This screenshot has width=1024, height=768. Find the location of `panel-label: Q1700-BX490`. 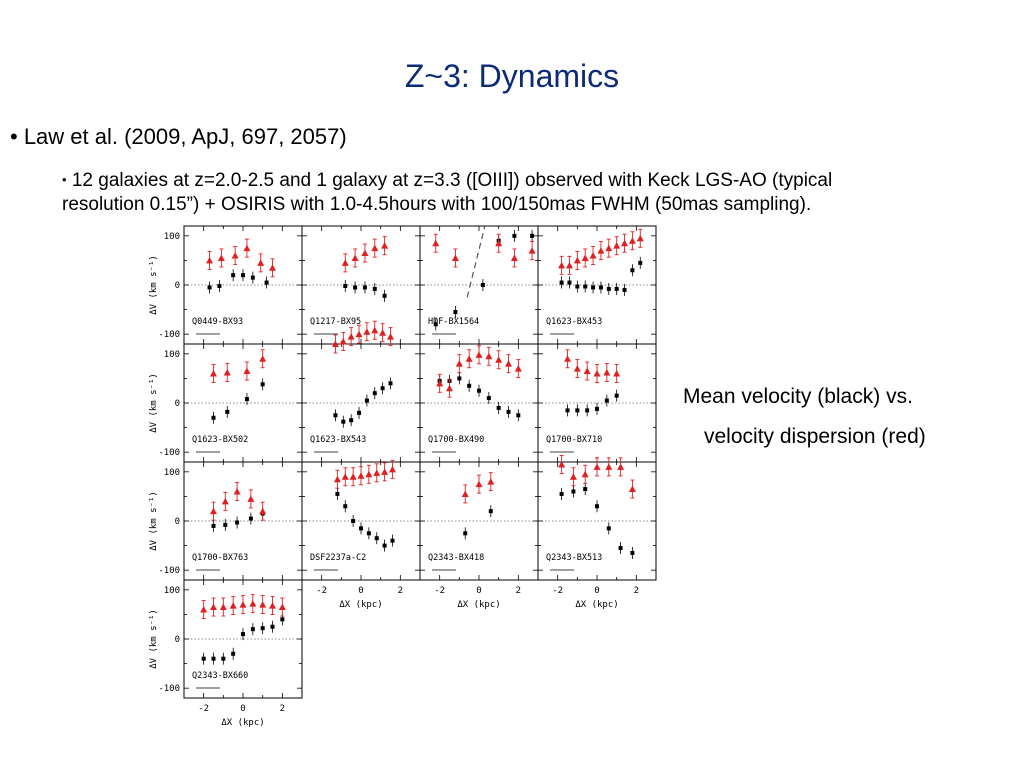

panel-label: Q1700-BX490 is located at coordinates (456, 440).